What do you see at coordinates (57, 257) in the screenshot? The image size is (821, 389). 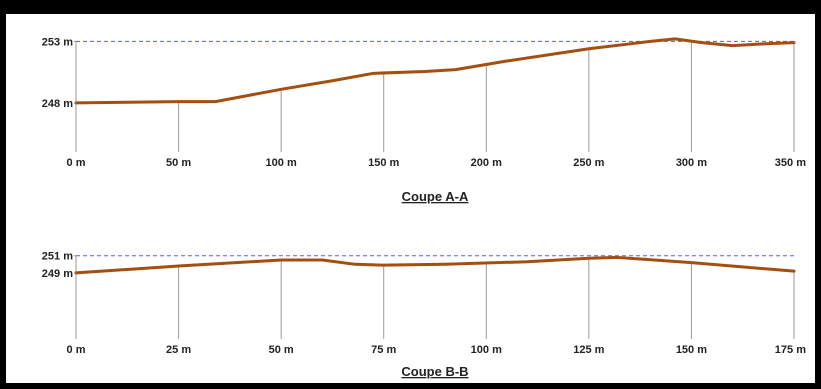 I see `y-tick-label: 251 m` at bounding box center [57, 257].